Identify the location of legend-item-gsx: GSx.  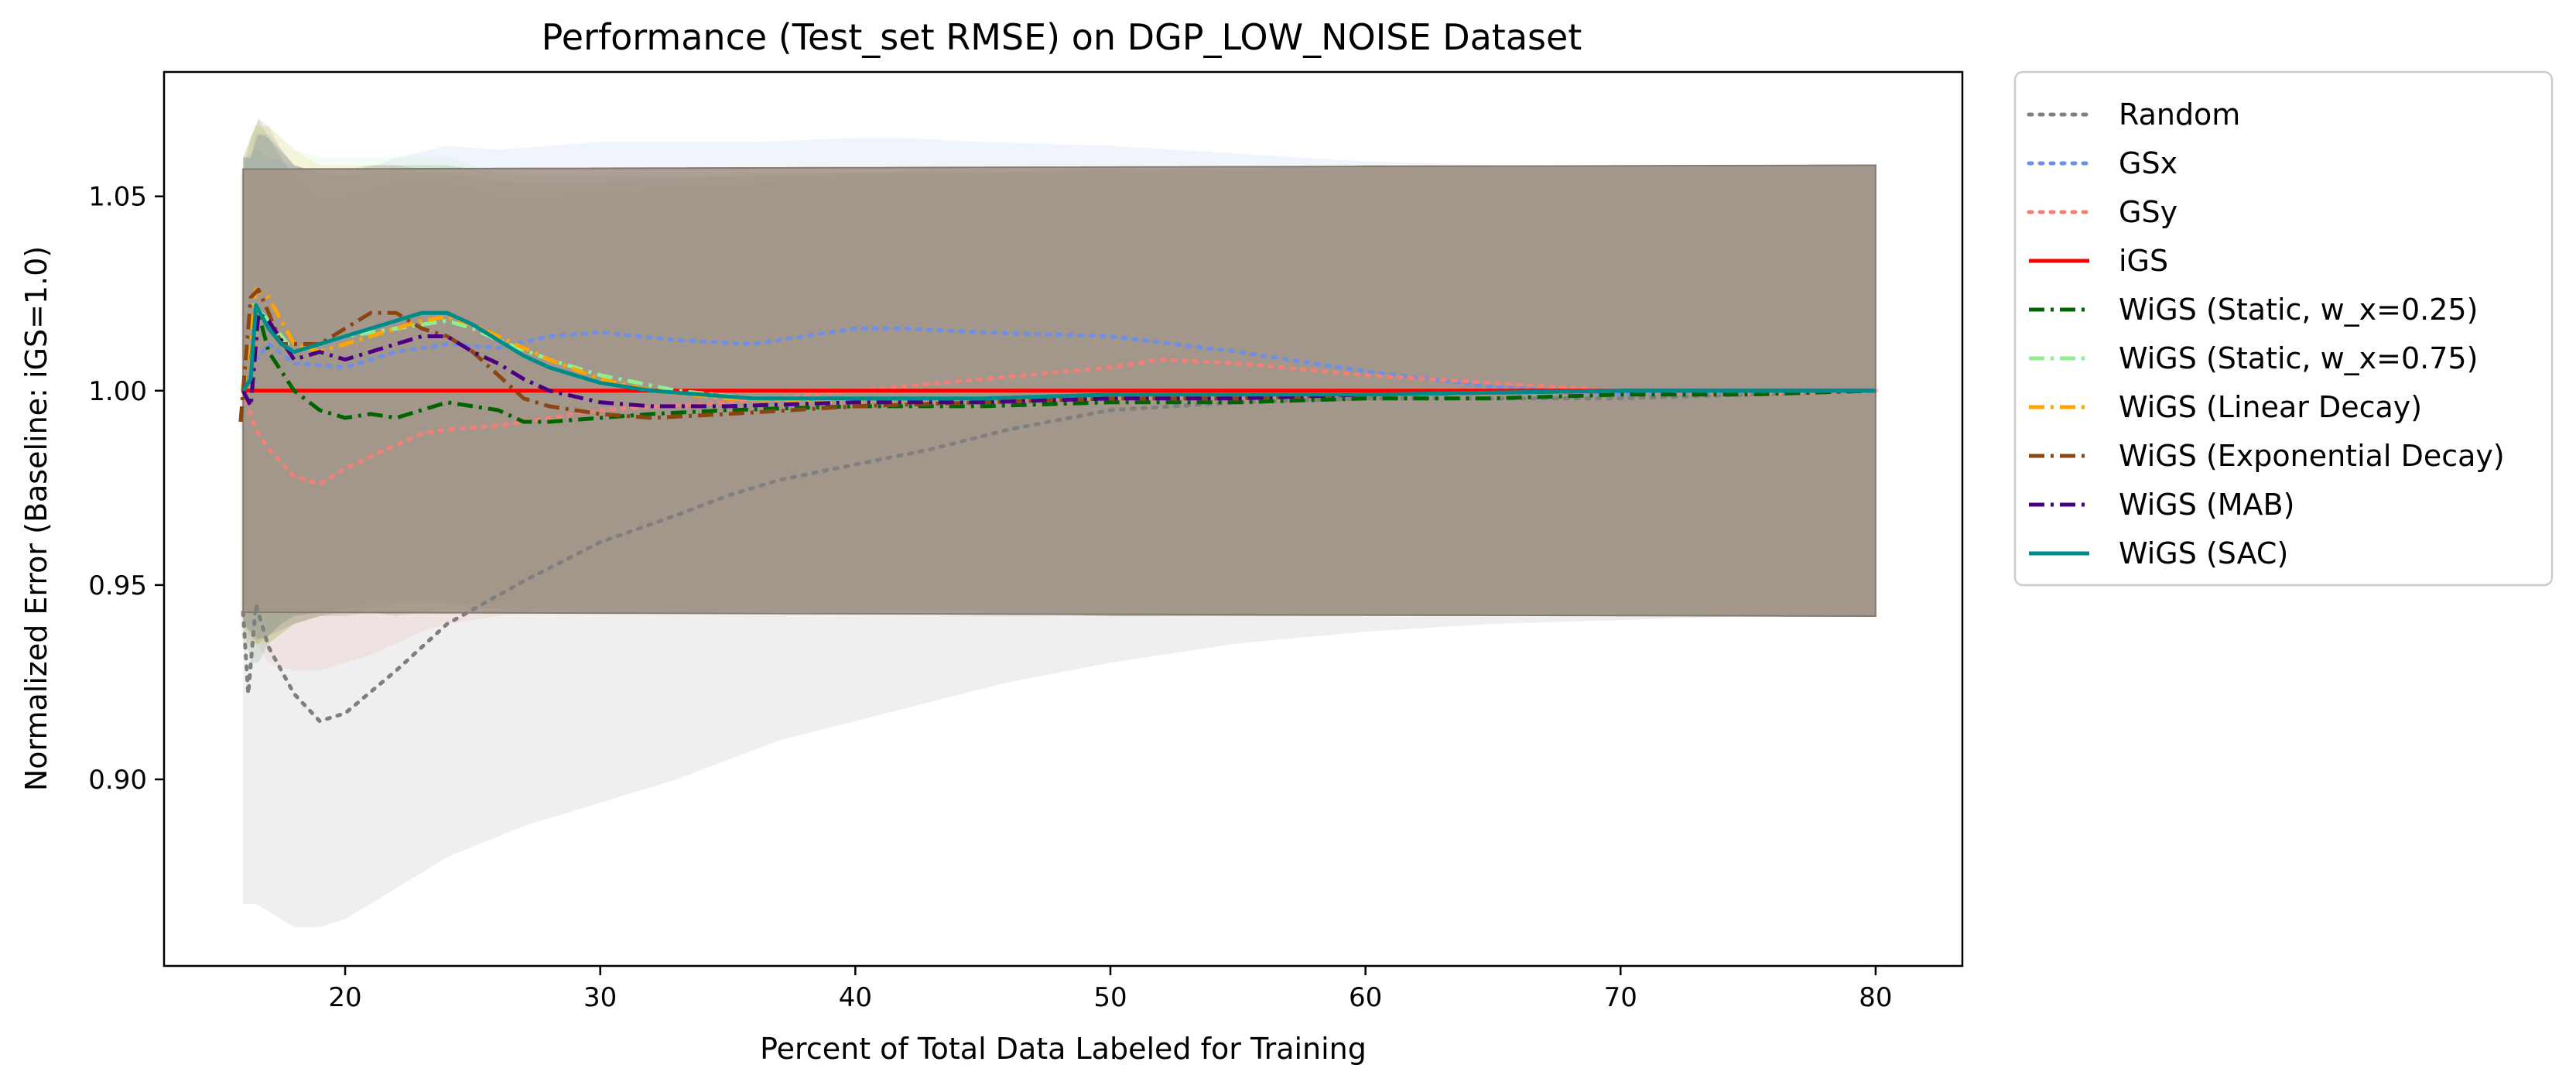
(2102, 163).